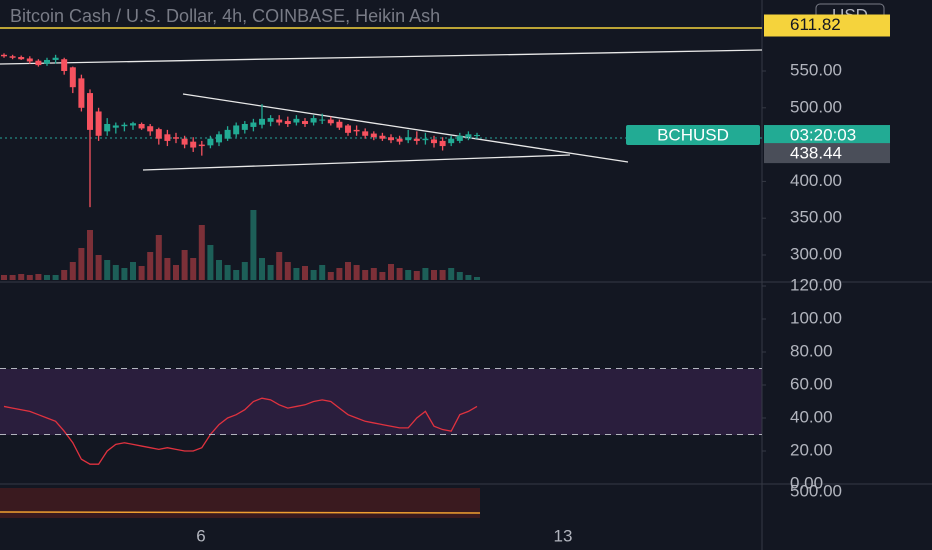  Describe the element at coordinates (240, 431) in the screenshot. I see `rsi-line` at that location.